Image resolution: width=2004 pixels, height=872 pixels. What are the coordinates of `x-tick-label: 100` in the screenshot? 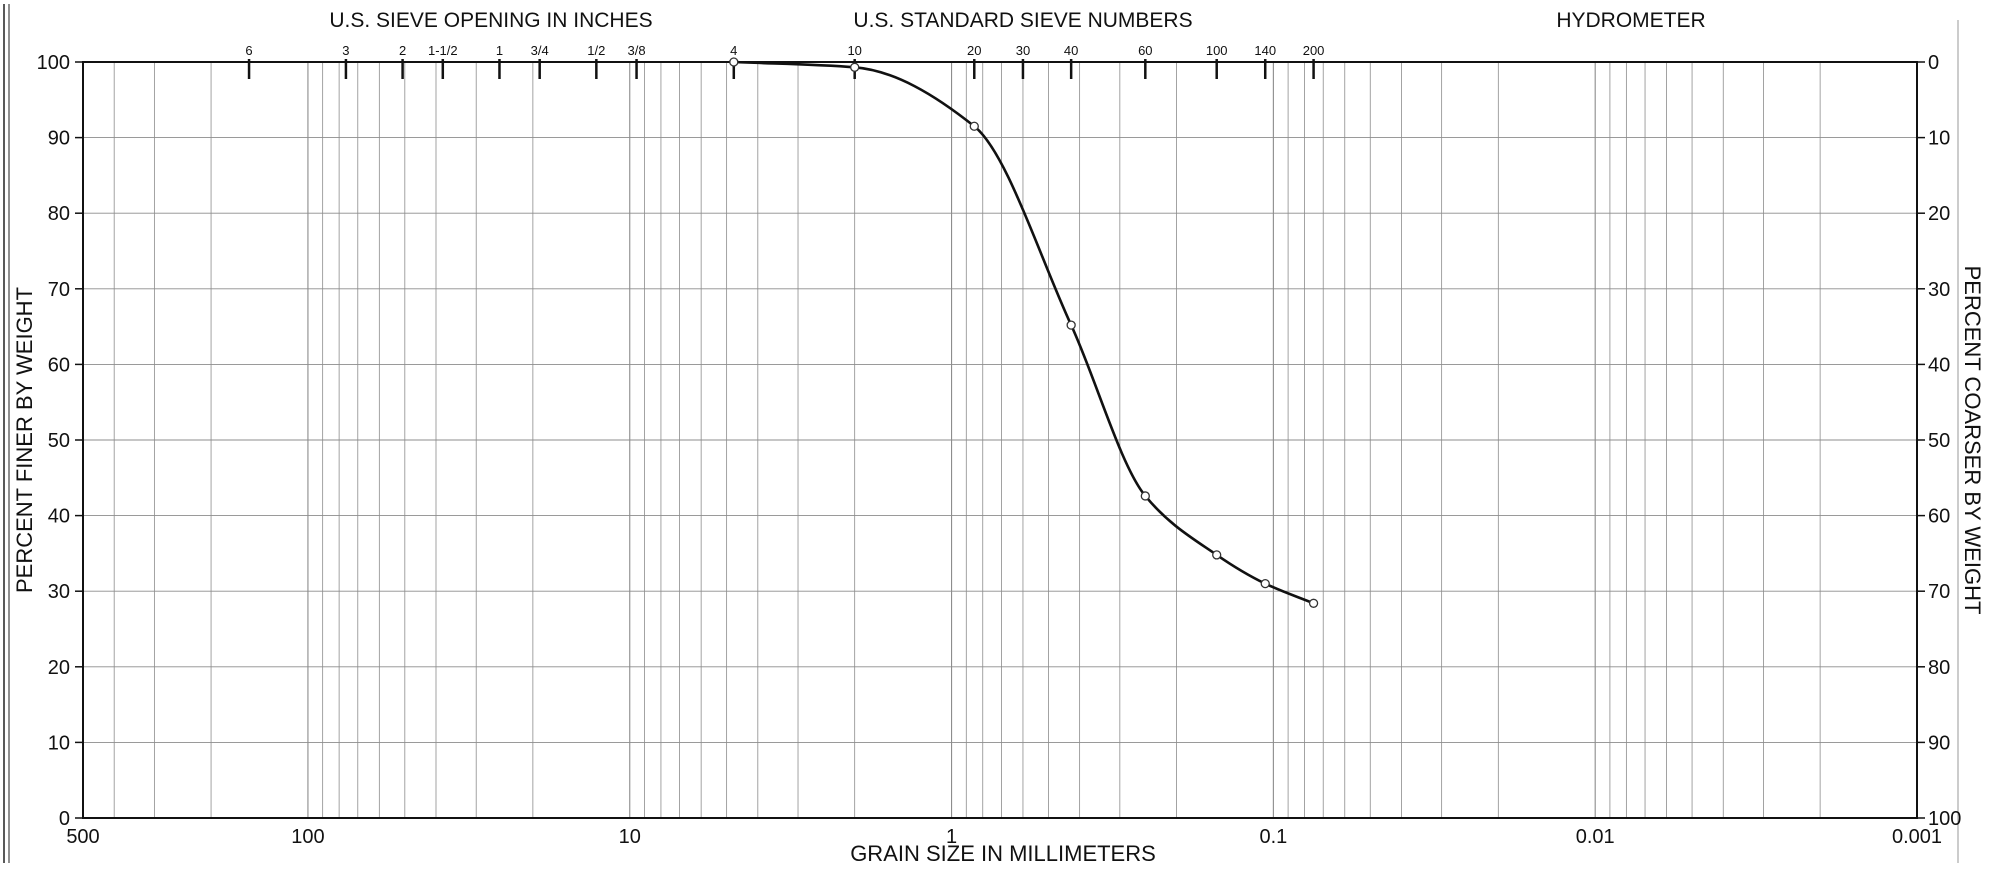 It's located at (307, 837).